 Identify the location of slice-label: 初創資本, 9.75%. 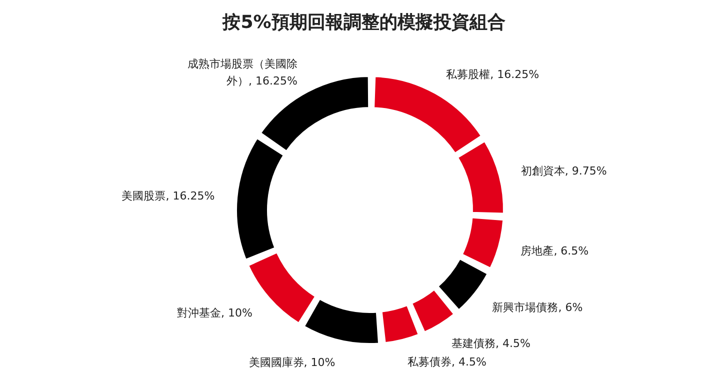
(563, 170).